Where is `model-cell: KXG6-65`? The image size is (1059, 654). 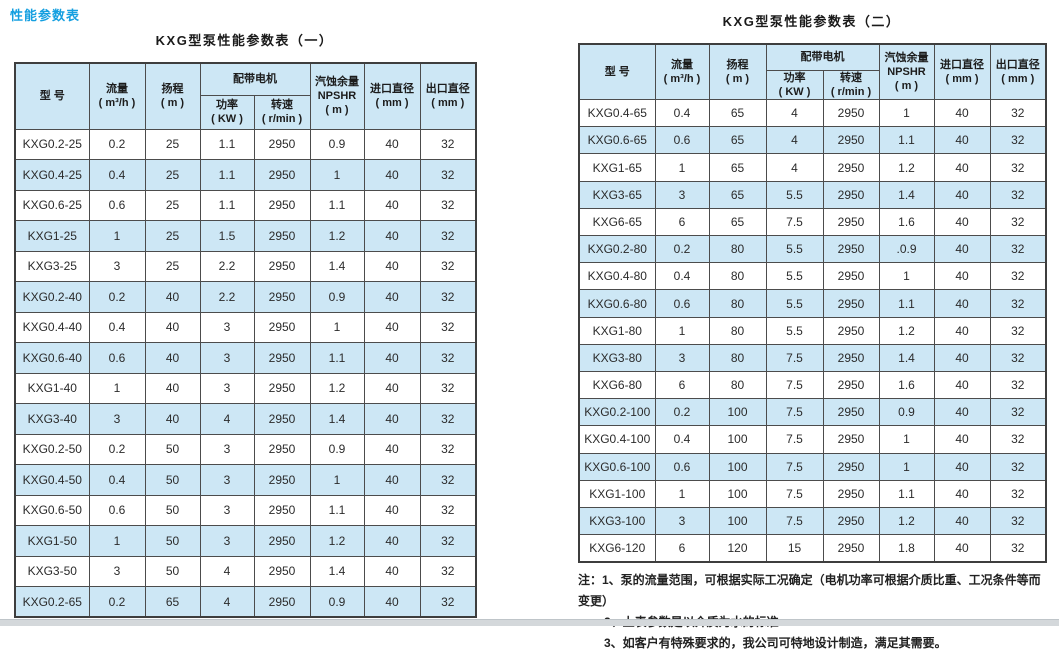 model-cell: KXG6-65 is located at coordinates (617, 222).